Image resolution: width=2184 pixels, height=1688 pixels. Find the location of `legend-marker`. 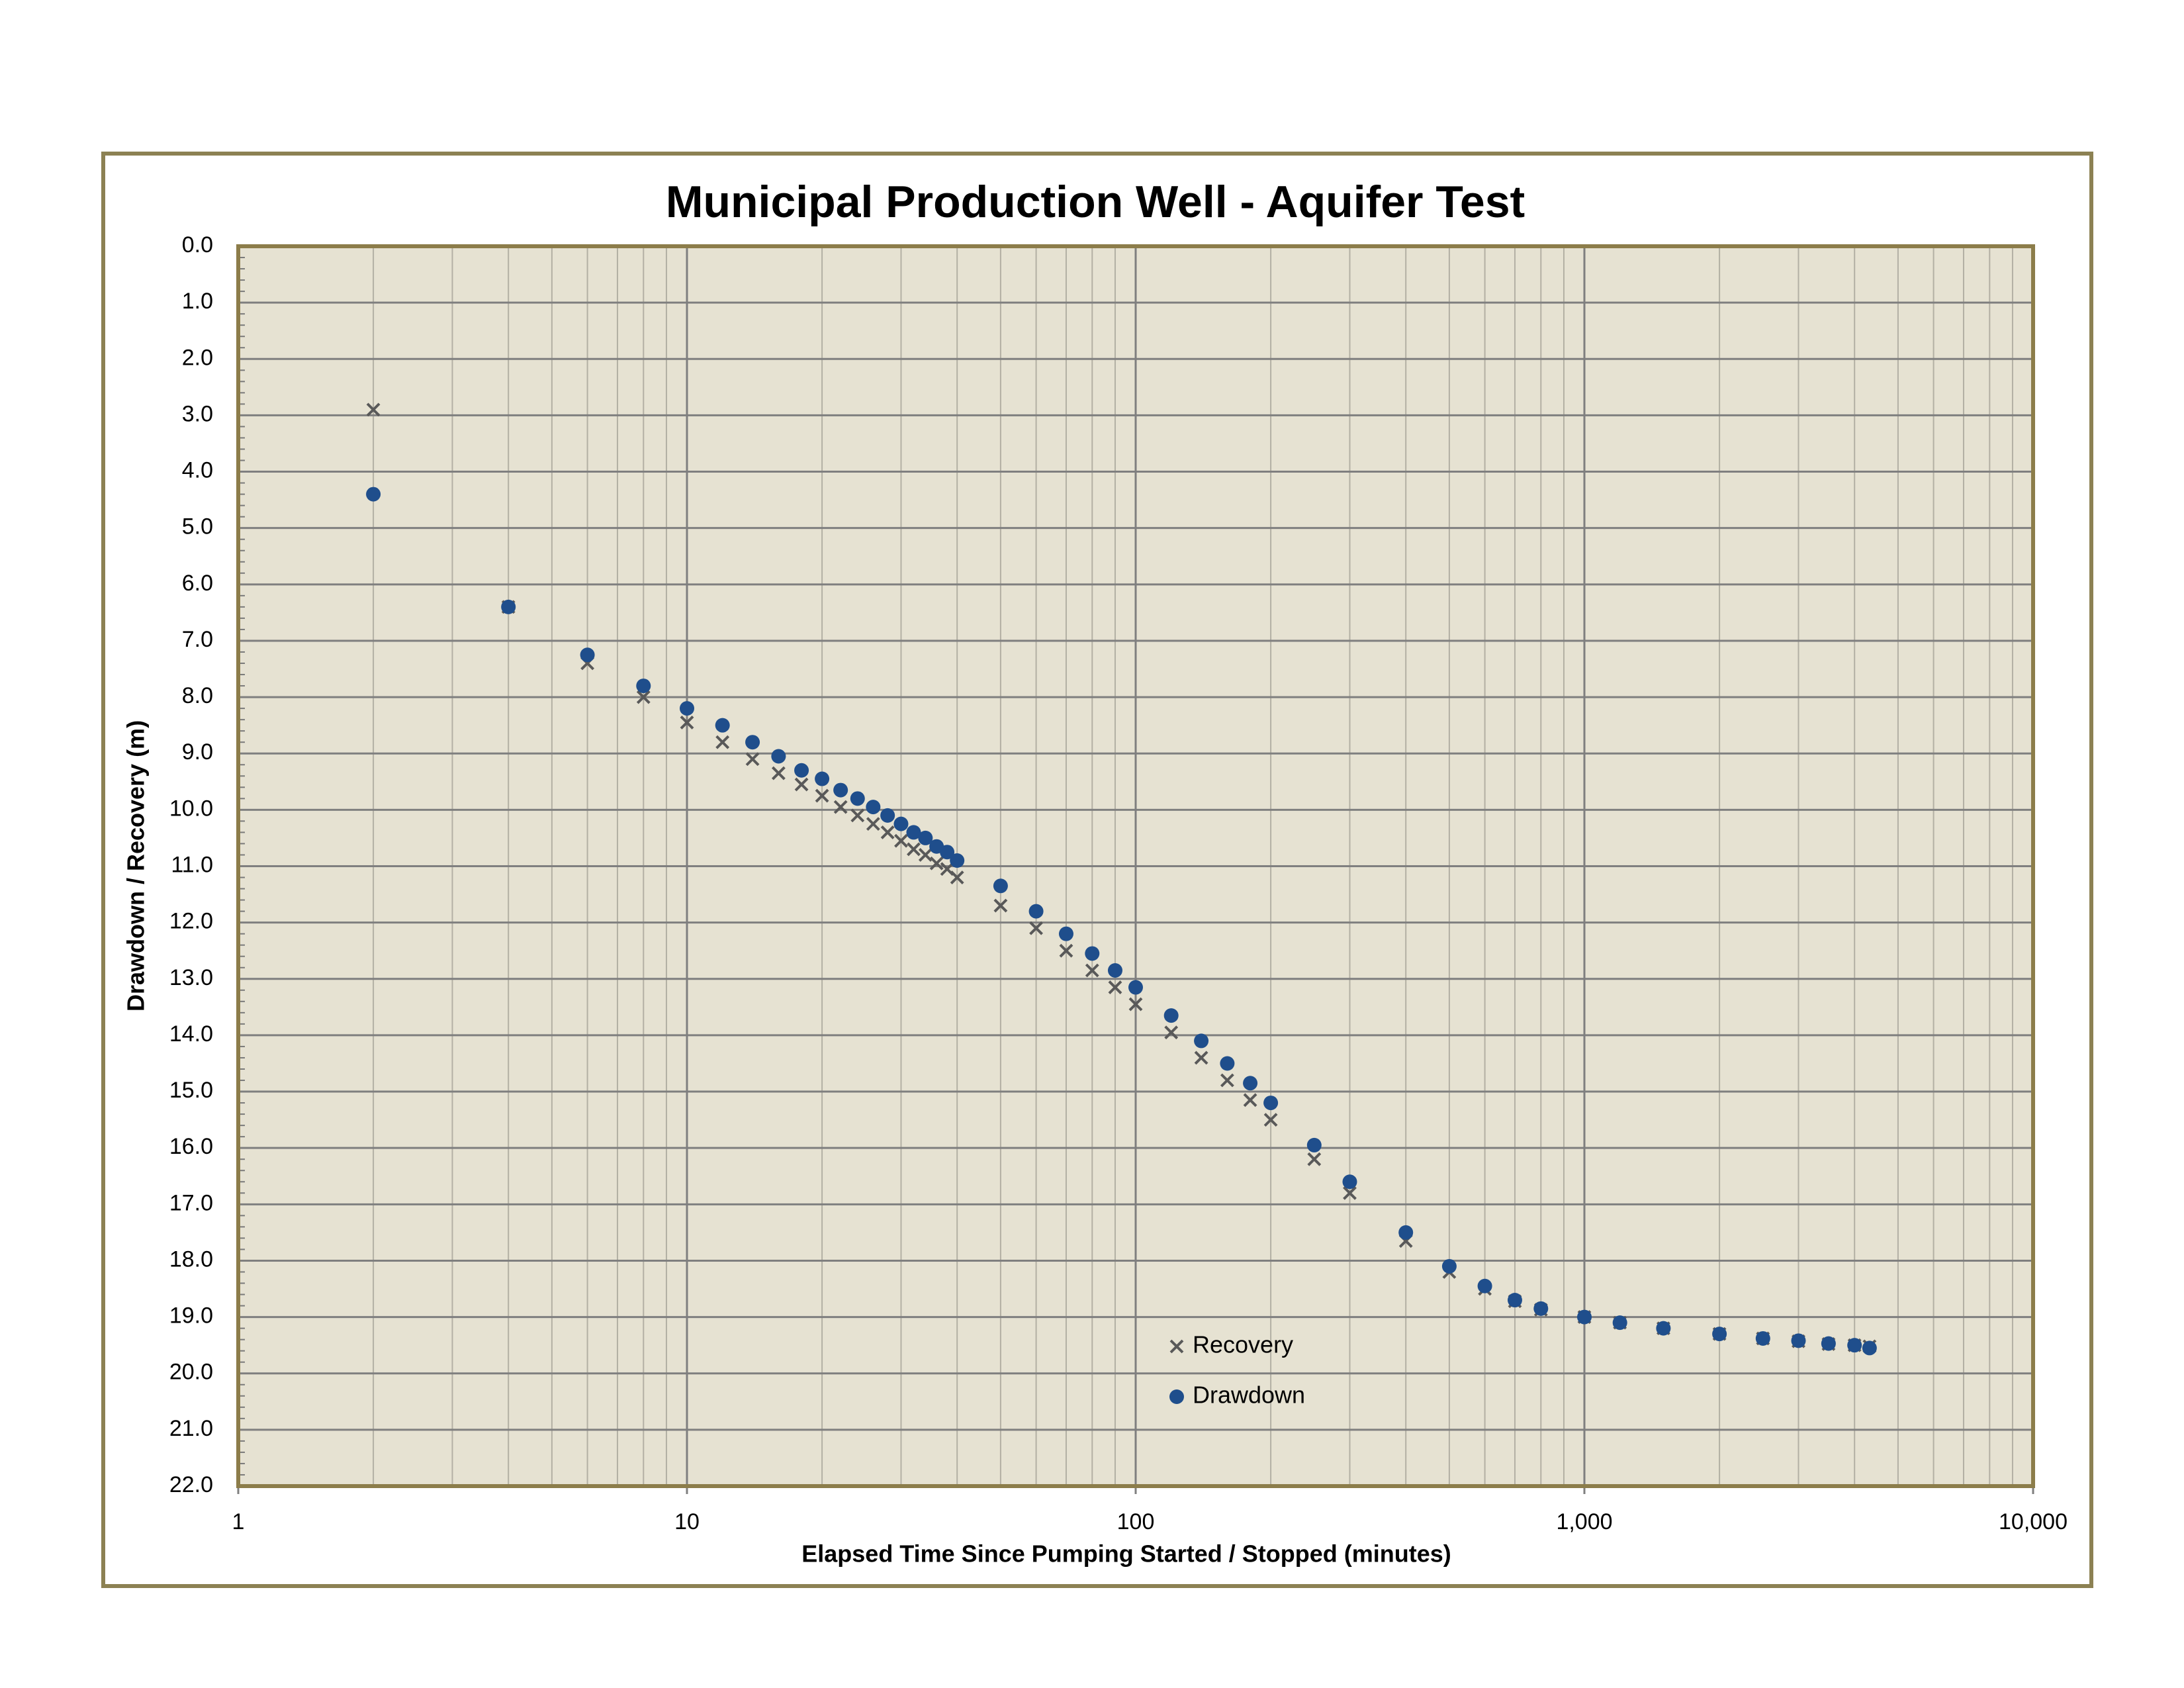

legend-marker is located at coordinates (1176, 1346).